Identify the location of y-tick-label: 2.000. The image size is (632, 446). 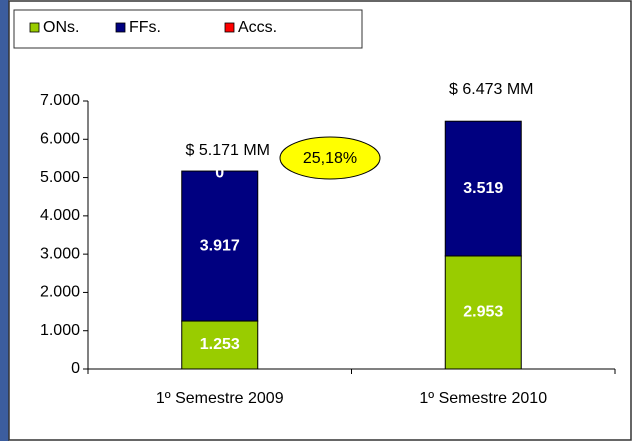
(60, 292).